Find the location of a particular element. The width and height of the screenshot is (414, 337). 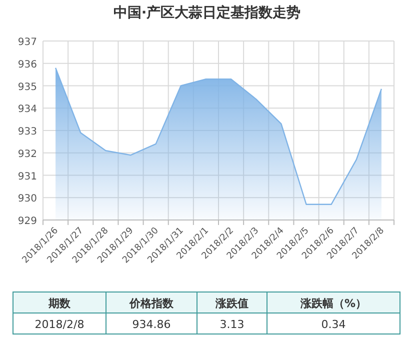

text: 934.86 is located at coordinates (151, 324).